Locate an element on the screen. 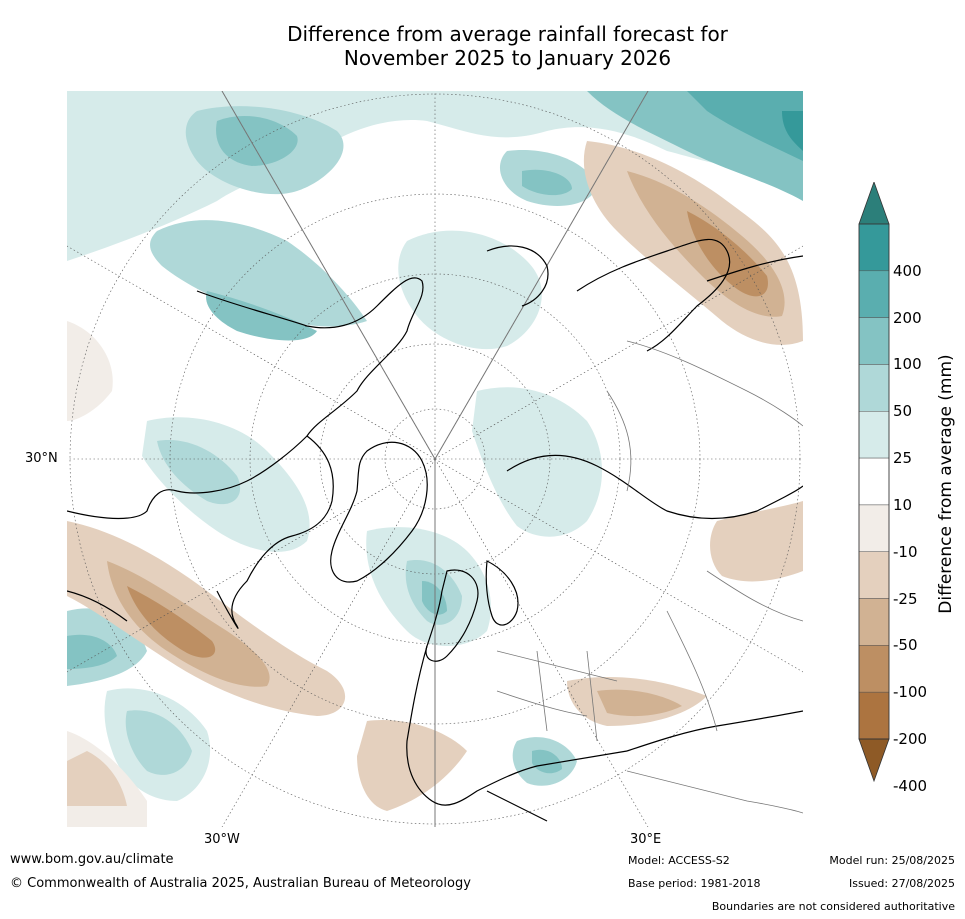  colorbar-bins is located at coordinates (874, 481).